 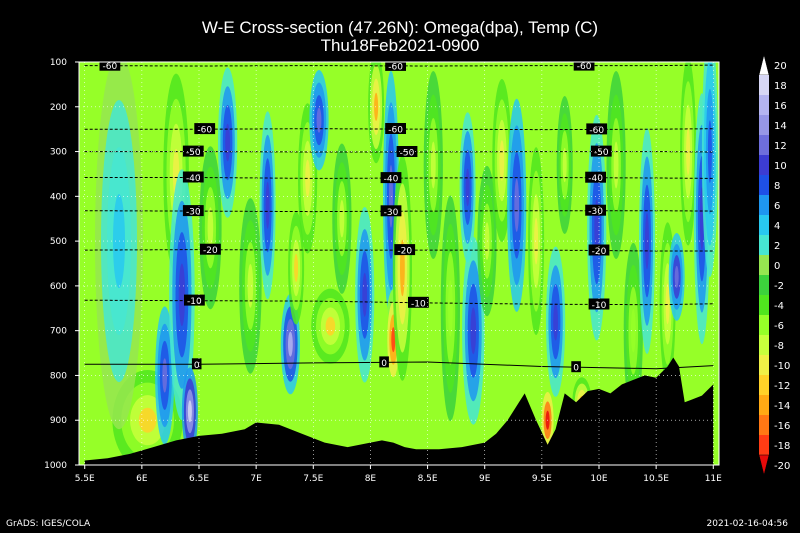 I want to click on y-tick-label: 600, so click(x=58, y=287).